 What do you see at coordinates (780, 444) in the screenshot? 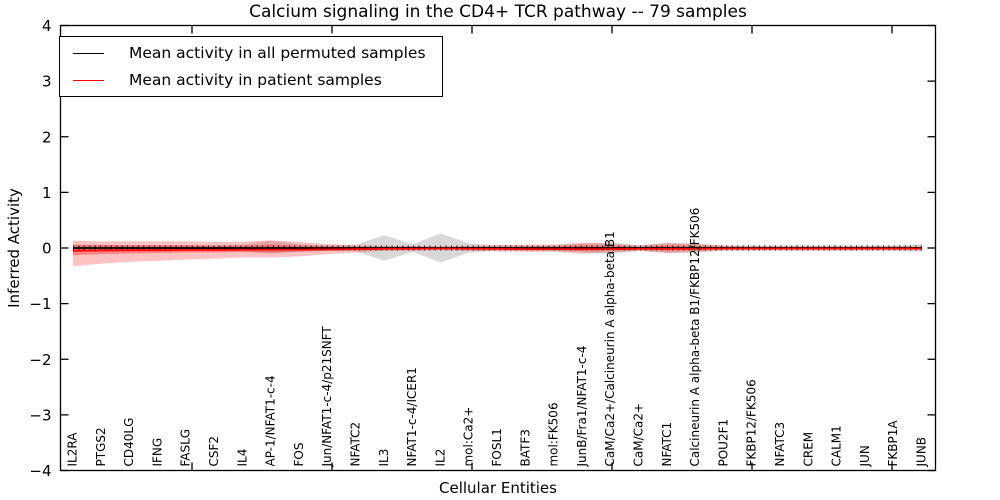
I see `x-category-label: NFATC3` at bounding box center [780, 444].